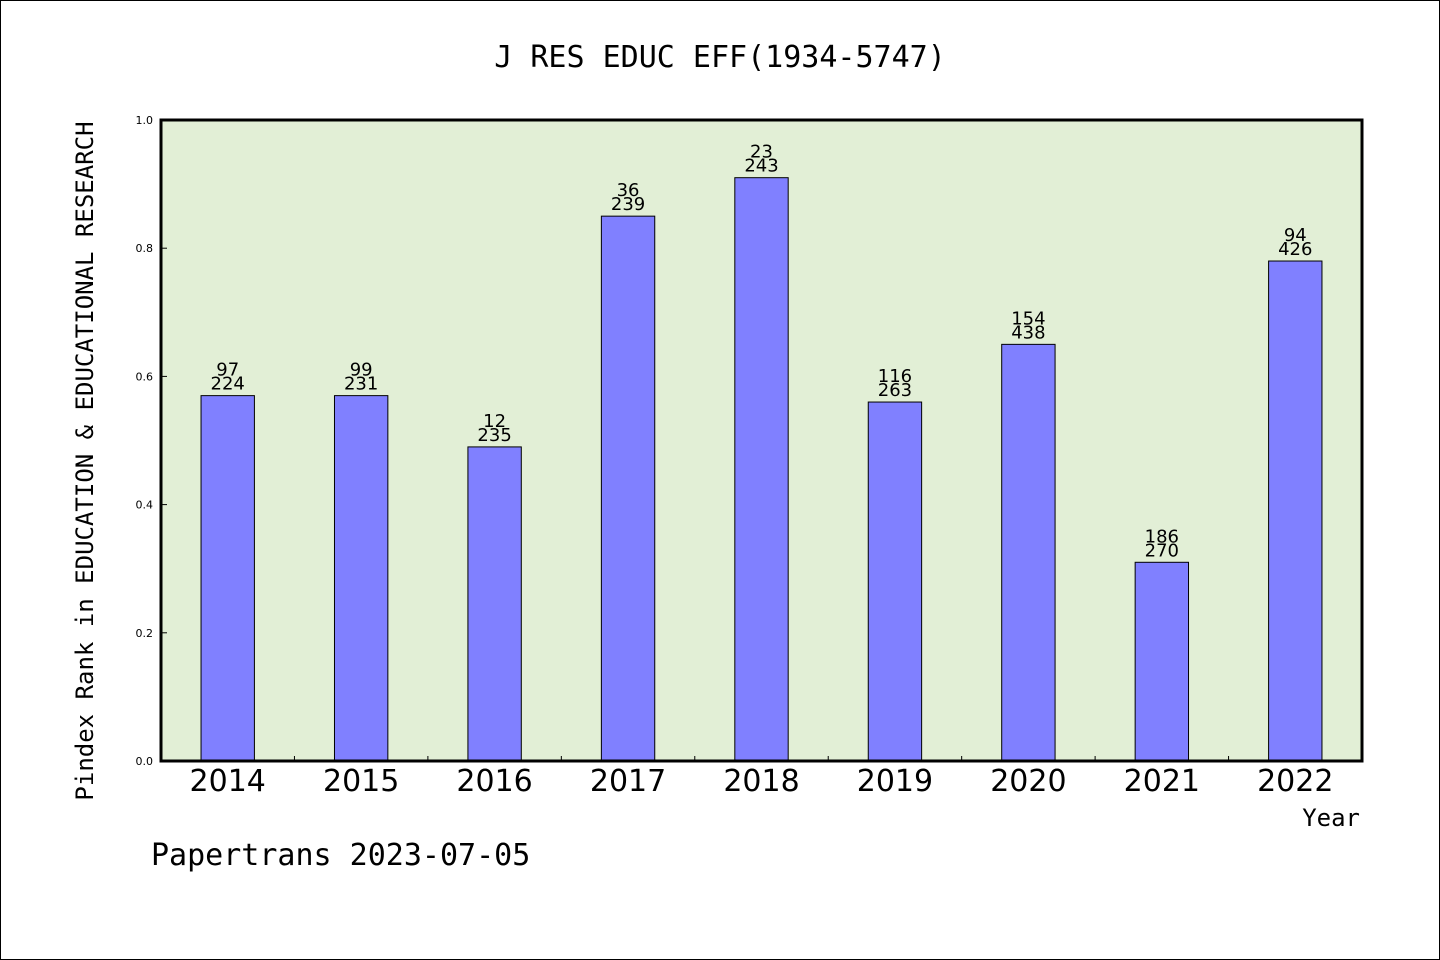  I want to click on y-tick-label: 0.2, so click(145, 633).